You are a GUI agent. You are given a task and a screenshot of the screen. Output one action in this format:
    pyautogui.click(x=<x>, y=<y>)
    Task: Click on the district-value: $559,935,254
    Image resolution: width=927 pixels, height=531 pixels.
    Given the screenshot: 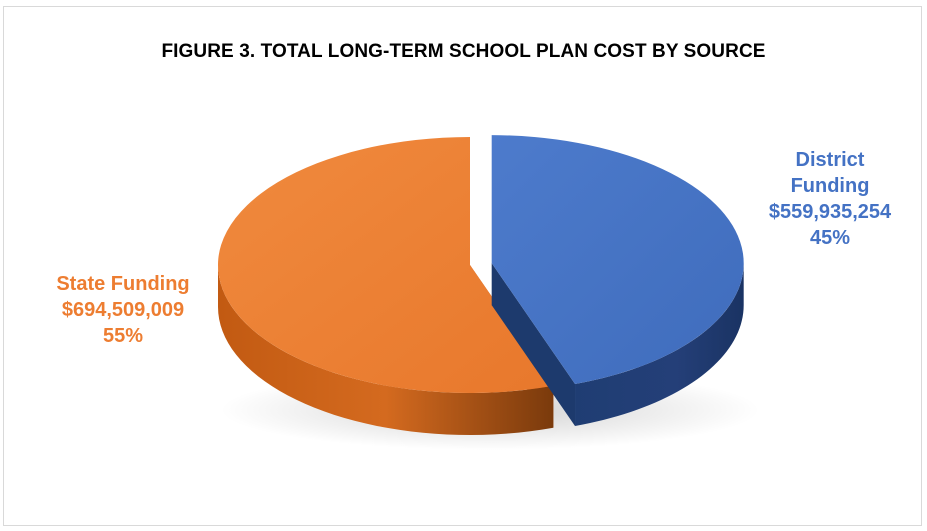 What is the action you would take?
    pyautogui.click(x=830, y=212)
    